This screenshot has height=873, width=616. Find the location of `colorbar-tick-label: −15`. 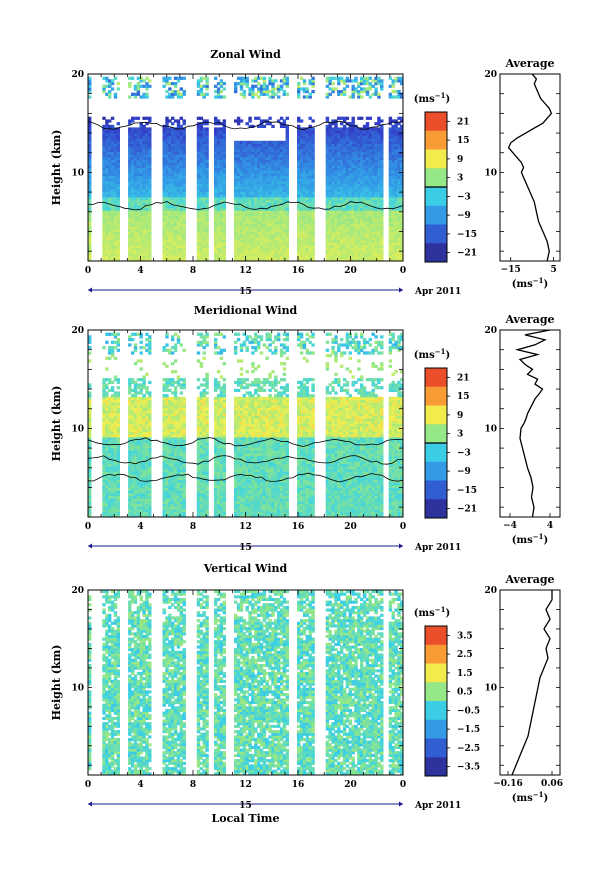

colorbar-tick-label: −15 is located at coordinates (467, 235).